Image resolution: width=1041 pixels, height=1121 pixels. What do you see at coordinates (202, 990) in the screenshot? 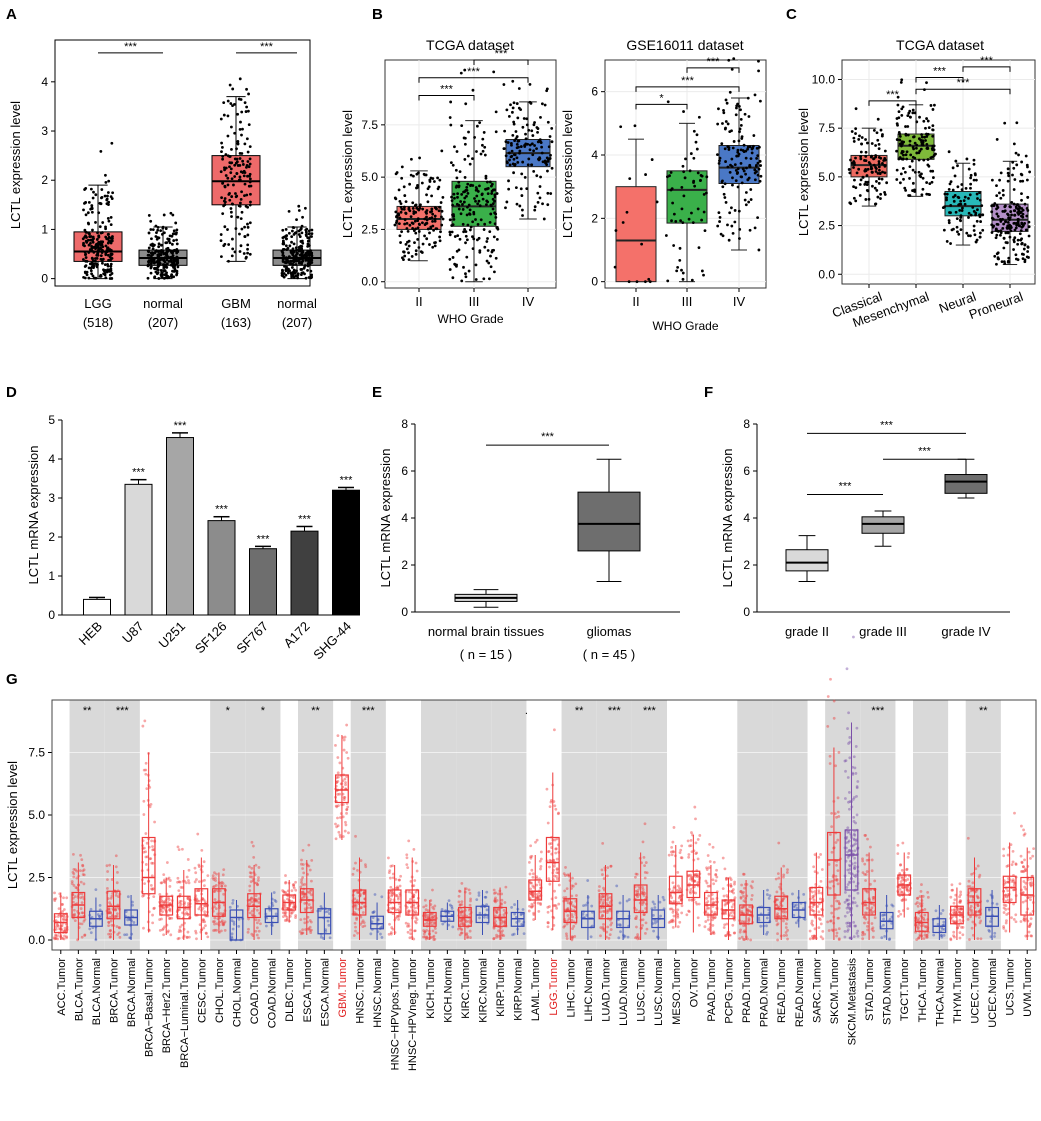
I see `panel-g-x-tick-label: CESC.Tumor` at bounding box center [202, 990].